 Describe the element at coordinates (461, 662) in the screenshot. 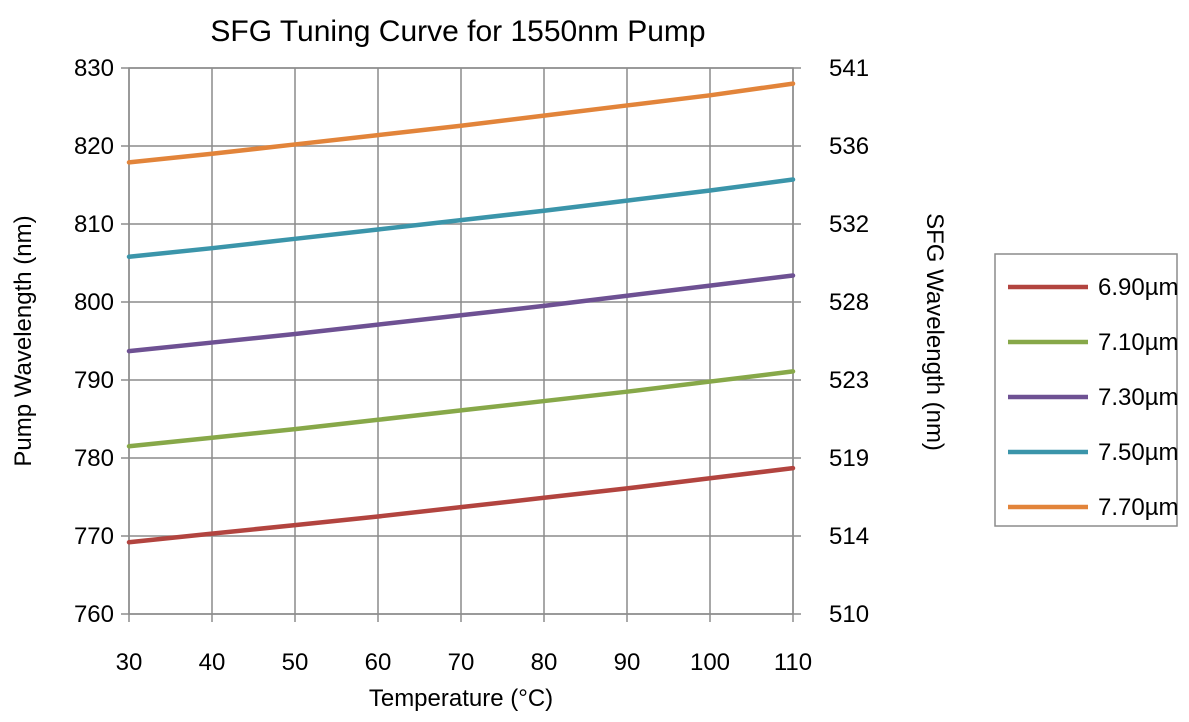

I see `x-tick-label: 70` at that location.